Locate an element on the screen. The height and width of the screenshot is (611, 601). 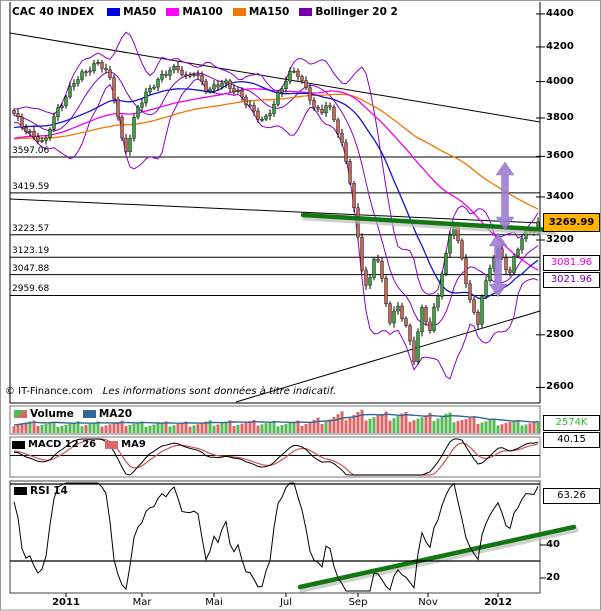
macd-legend: MACD 12 26 MA9 is located at coordinates (79, 444).